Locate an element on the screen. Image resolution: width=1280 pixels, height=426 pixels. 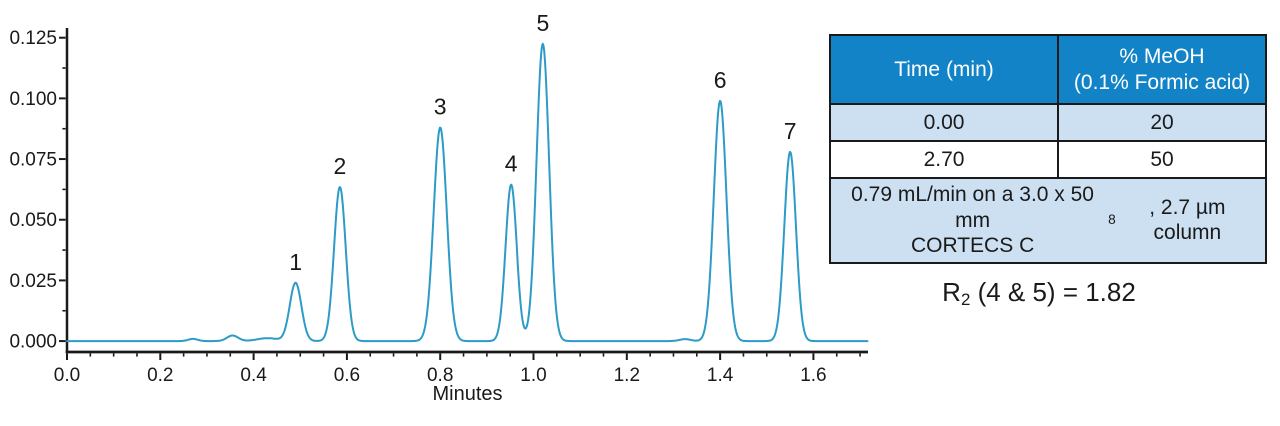
table-row: 0.00 20 is located at coordinates (1048, 121).